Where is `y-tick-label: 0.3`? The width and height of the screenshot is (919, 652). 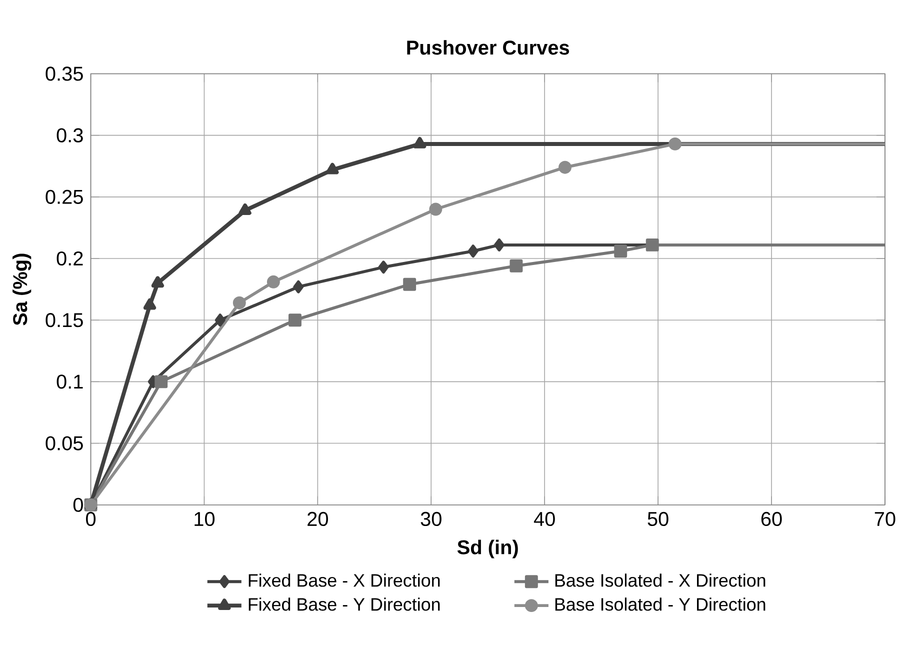 y-tick-label: 0.3 is located at coordinates (69, 135).